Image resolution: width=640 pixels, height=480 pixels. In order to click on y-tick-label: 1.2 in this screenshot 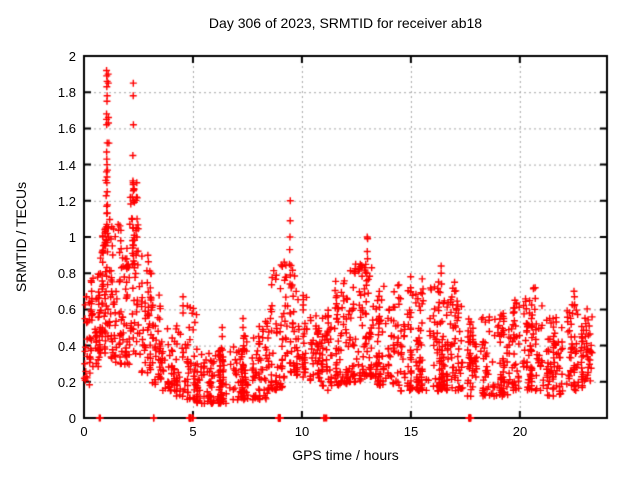, I will do `click(66, 201)`.